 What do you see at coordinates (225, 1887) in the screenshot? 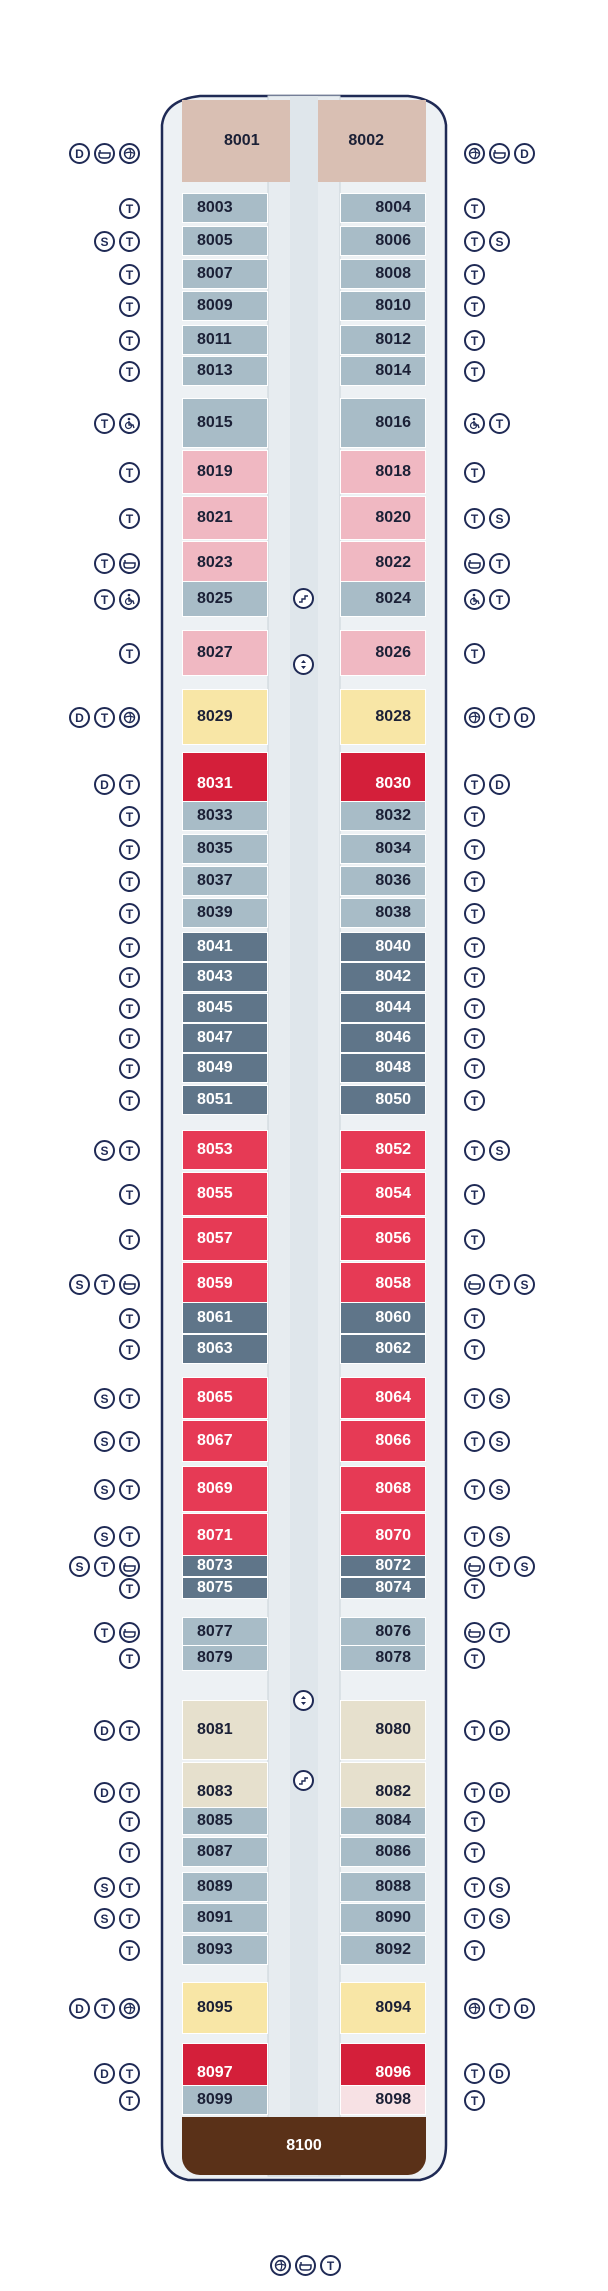
I see `cabin-8089: 8089` at bounding box center [225, 1887].